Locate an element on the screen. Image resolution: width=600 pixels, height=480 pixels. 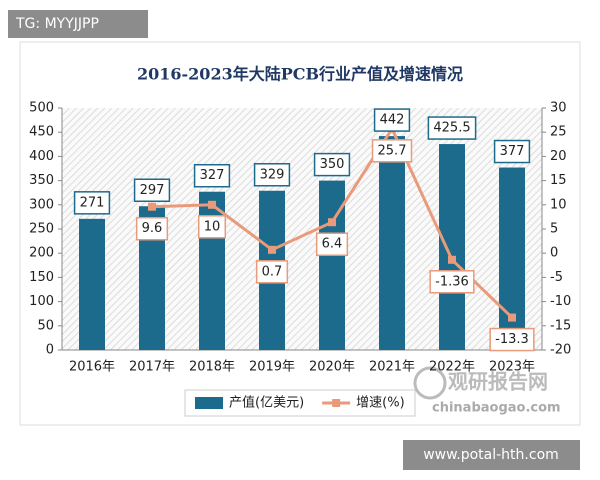
data-label: 327 is located at coordinates (212, 175).